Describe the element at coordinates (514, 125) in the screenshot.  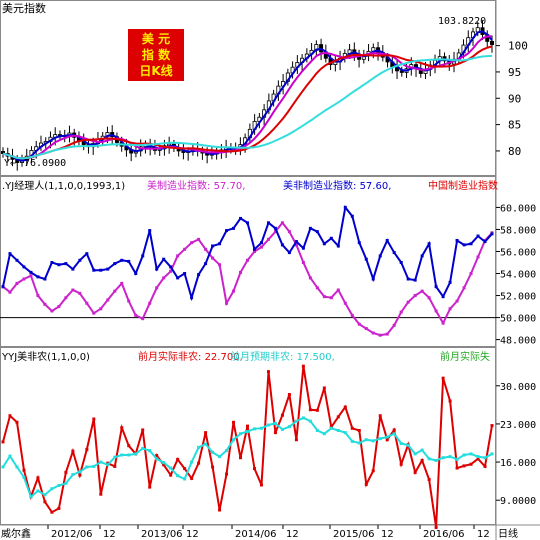
I see `price-tick-label: 85` at that location.